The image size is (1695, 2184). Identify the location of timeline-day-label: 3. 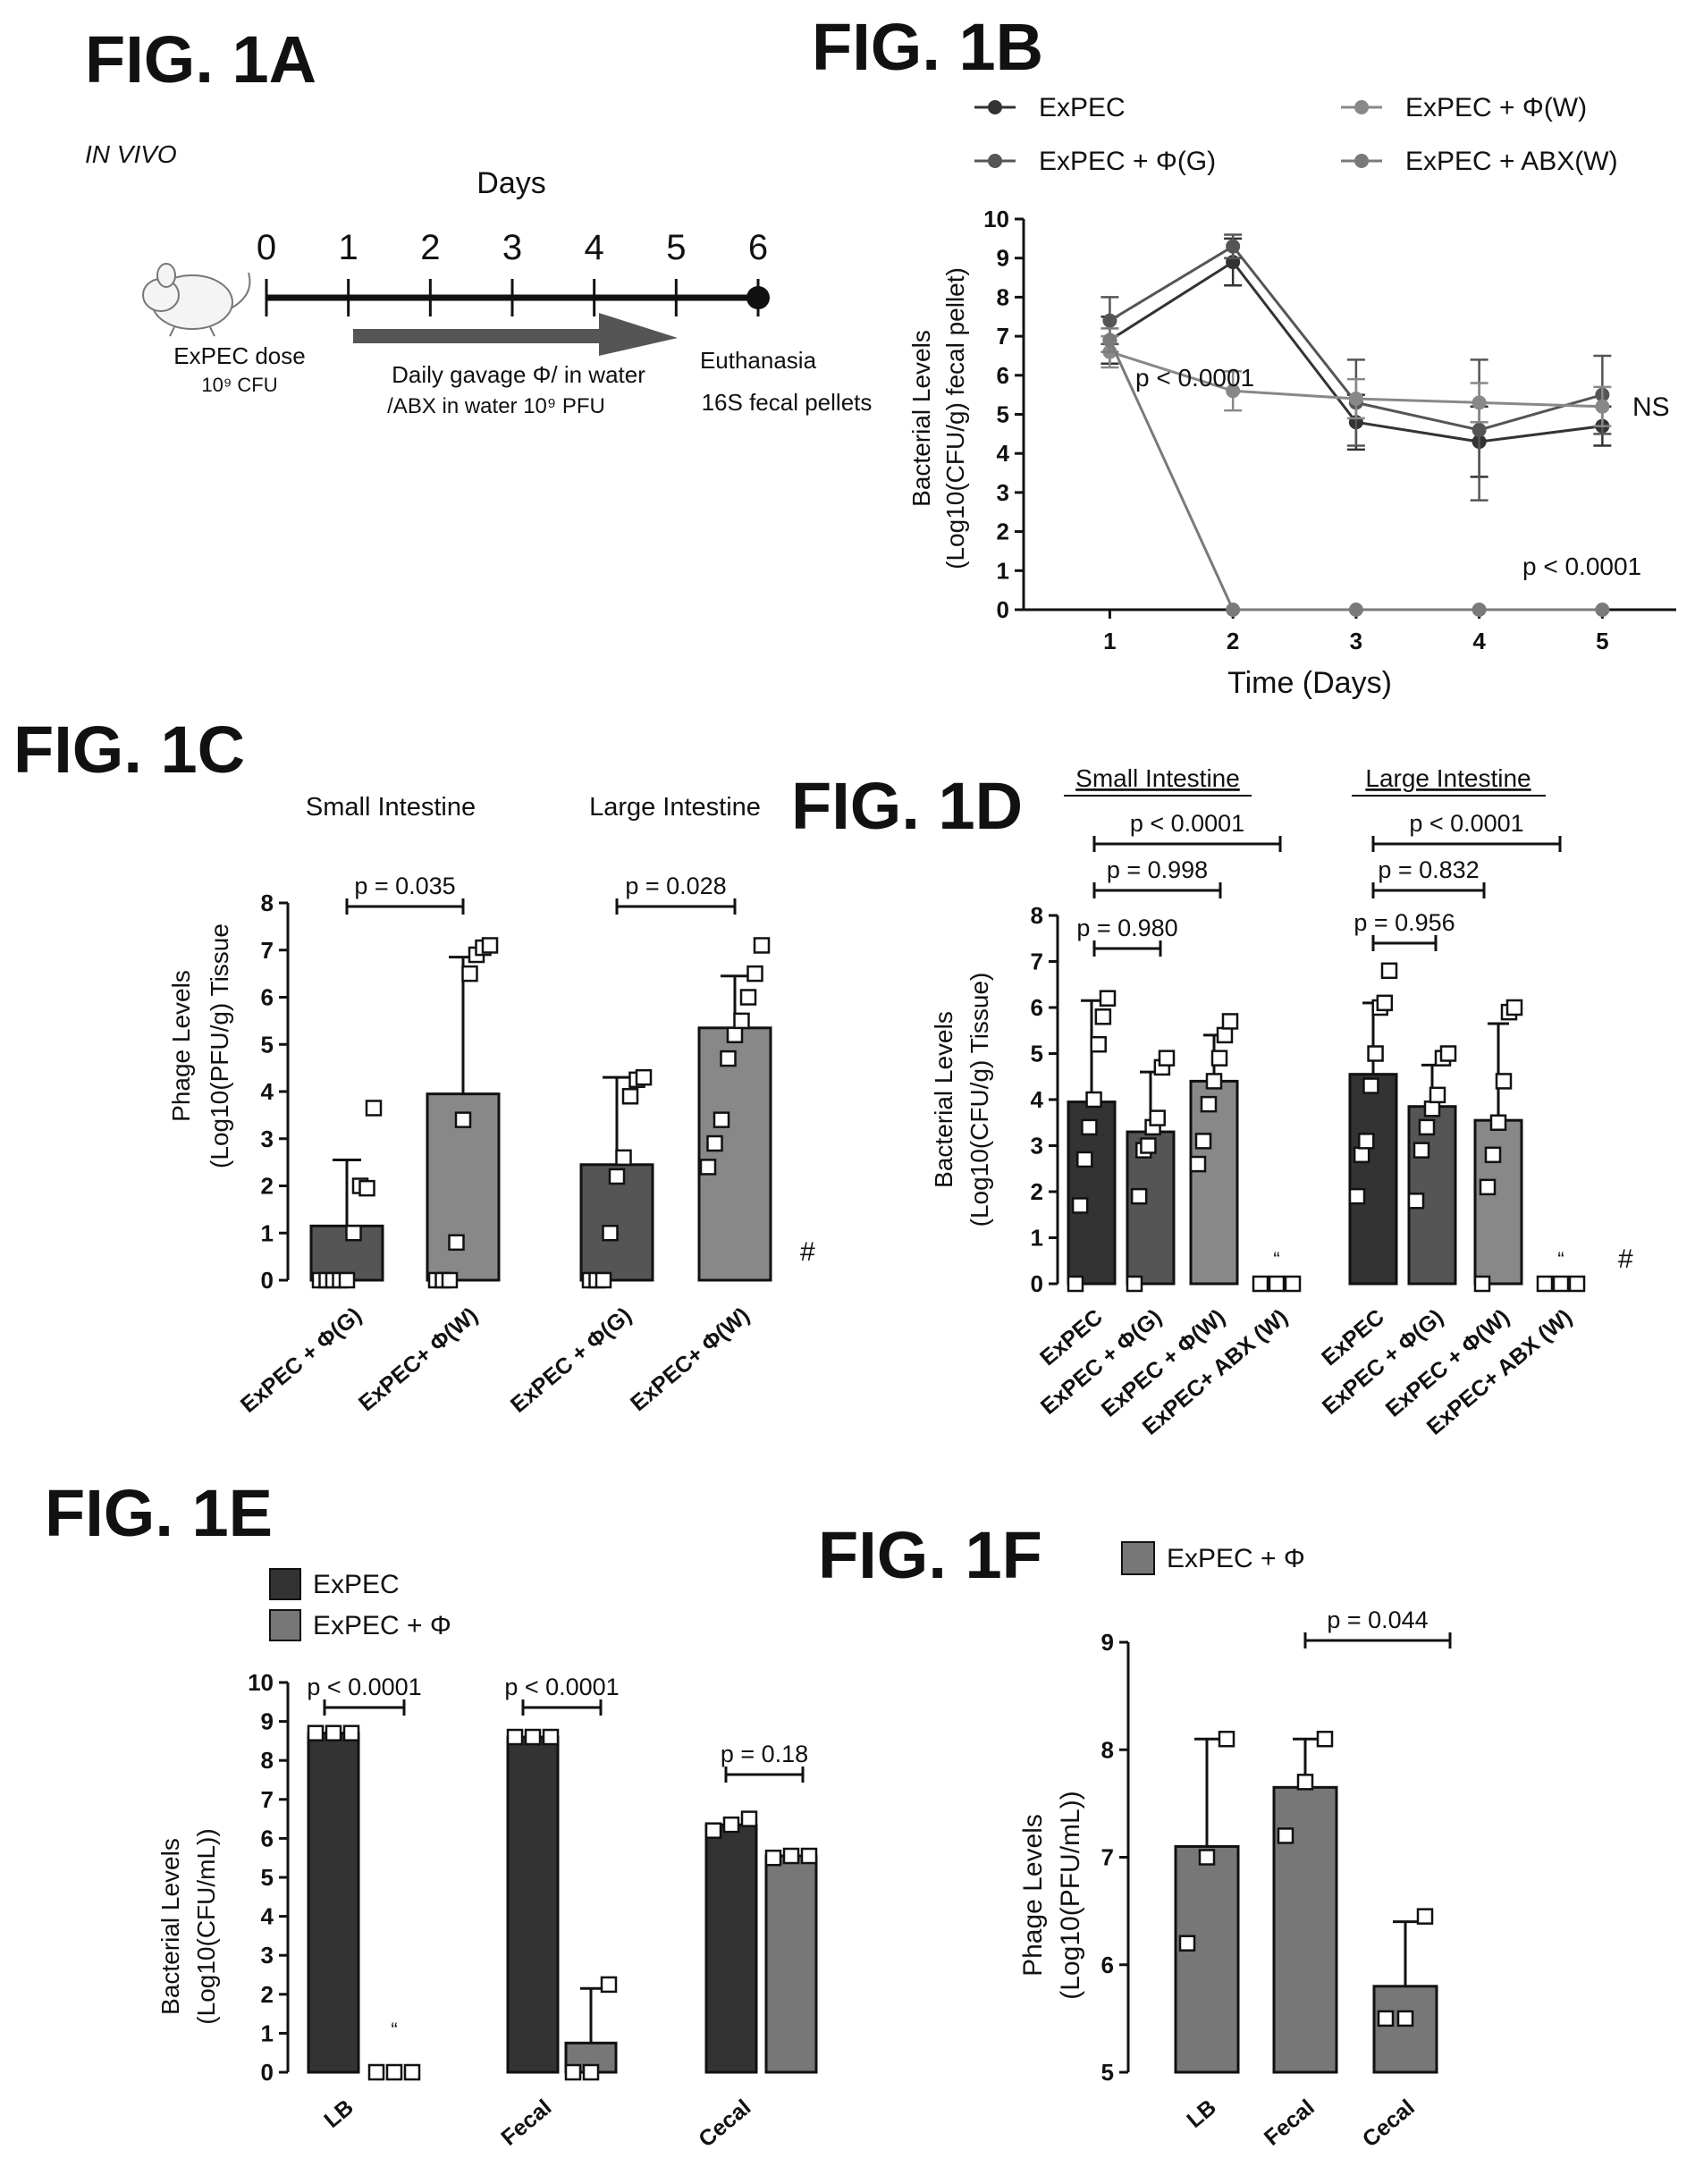
(512, 247).